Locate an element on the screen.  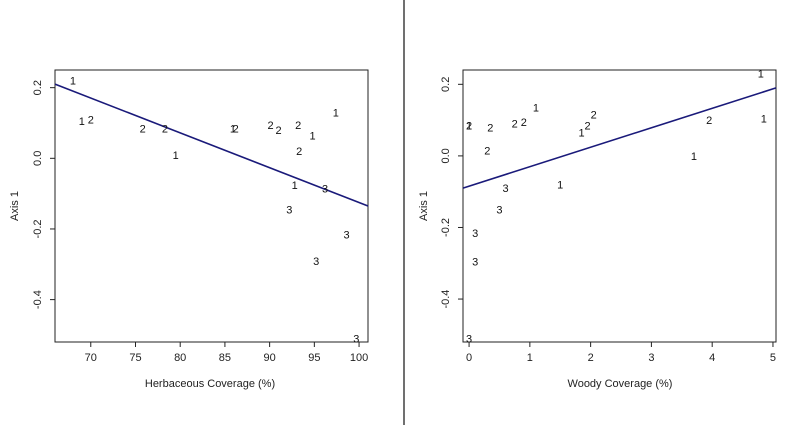
x-tick-label: 100 is located at coordinates (359, 358).